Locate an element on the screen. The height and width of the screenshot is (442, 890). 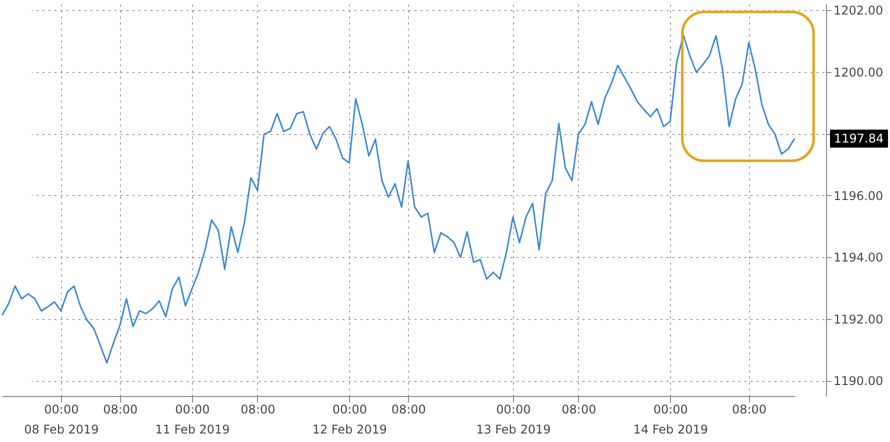
x-tick-label: 00:00 08 Feb 2019 is located at coordinates (61, 419).